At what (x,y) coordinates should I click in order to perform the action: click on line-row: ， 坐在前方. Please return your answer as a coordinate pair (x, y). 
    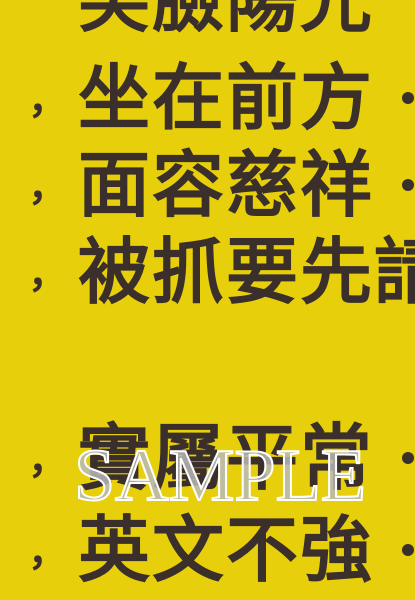
    Looking at the image, I should click on (207, 98).